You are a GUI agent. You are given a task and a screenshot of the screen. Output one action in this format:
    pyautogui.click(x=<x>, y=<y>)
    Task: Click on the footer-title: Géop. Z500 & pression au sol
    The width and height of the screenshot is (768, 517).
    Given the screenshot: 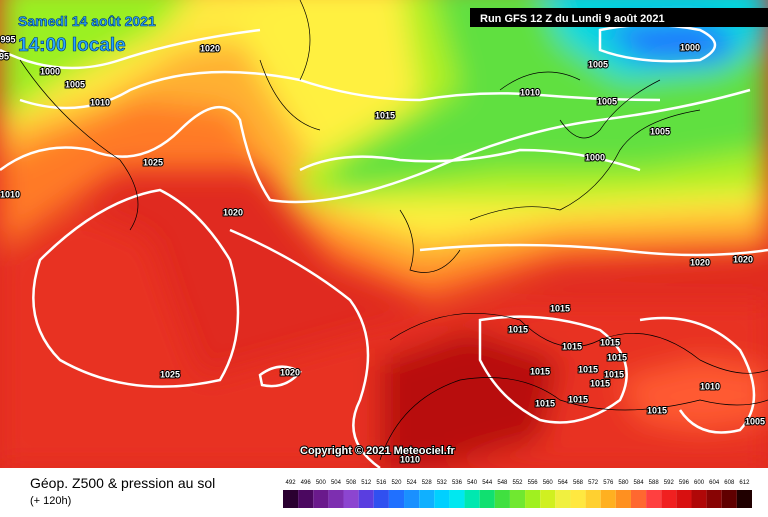 What is the action you would take?
    pyautogui.click(x=122, y=483)
    